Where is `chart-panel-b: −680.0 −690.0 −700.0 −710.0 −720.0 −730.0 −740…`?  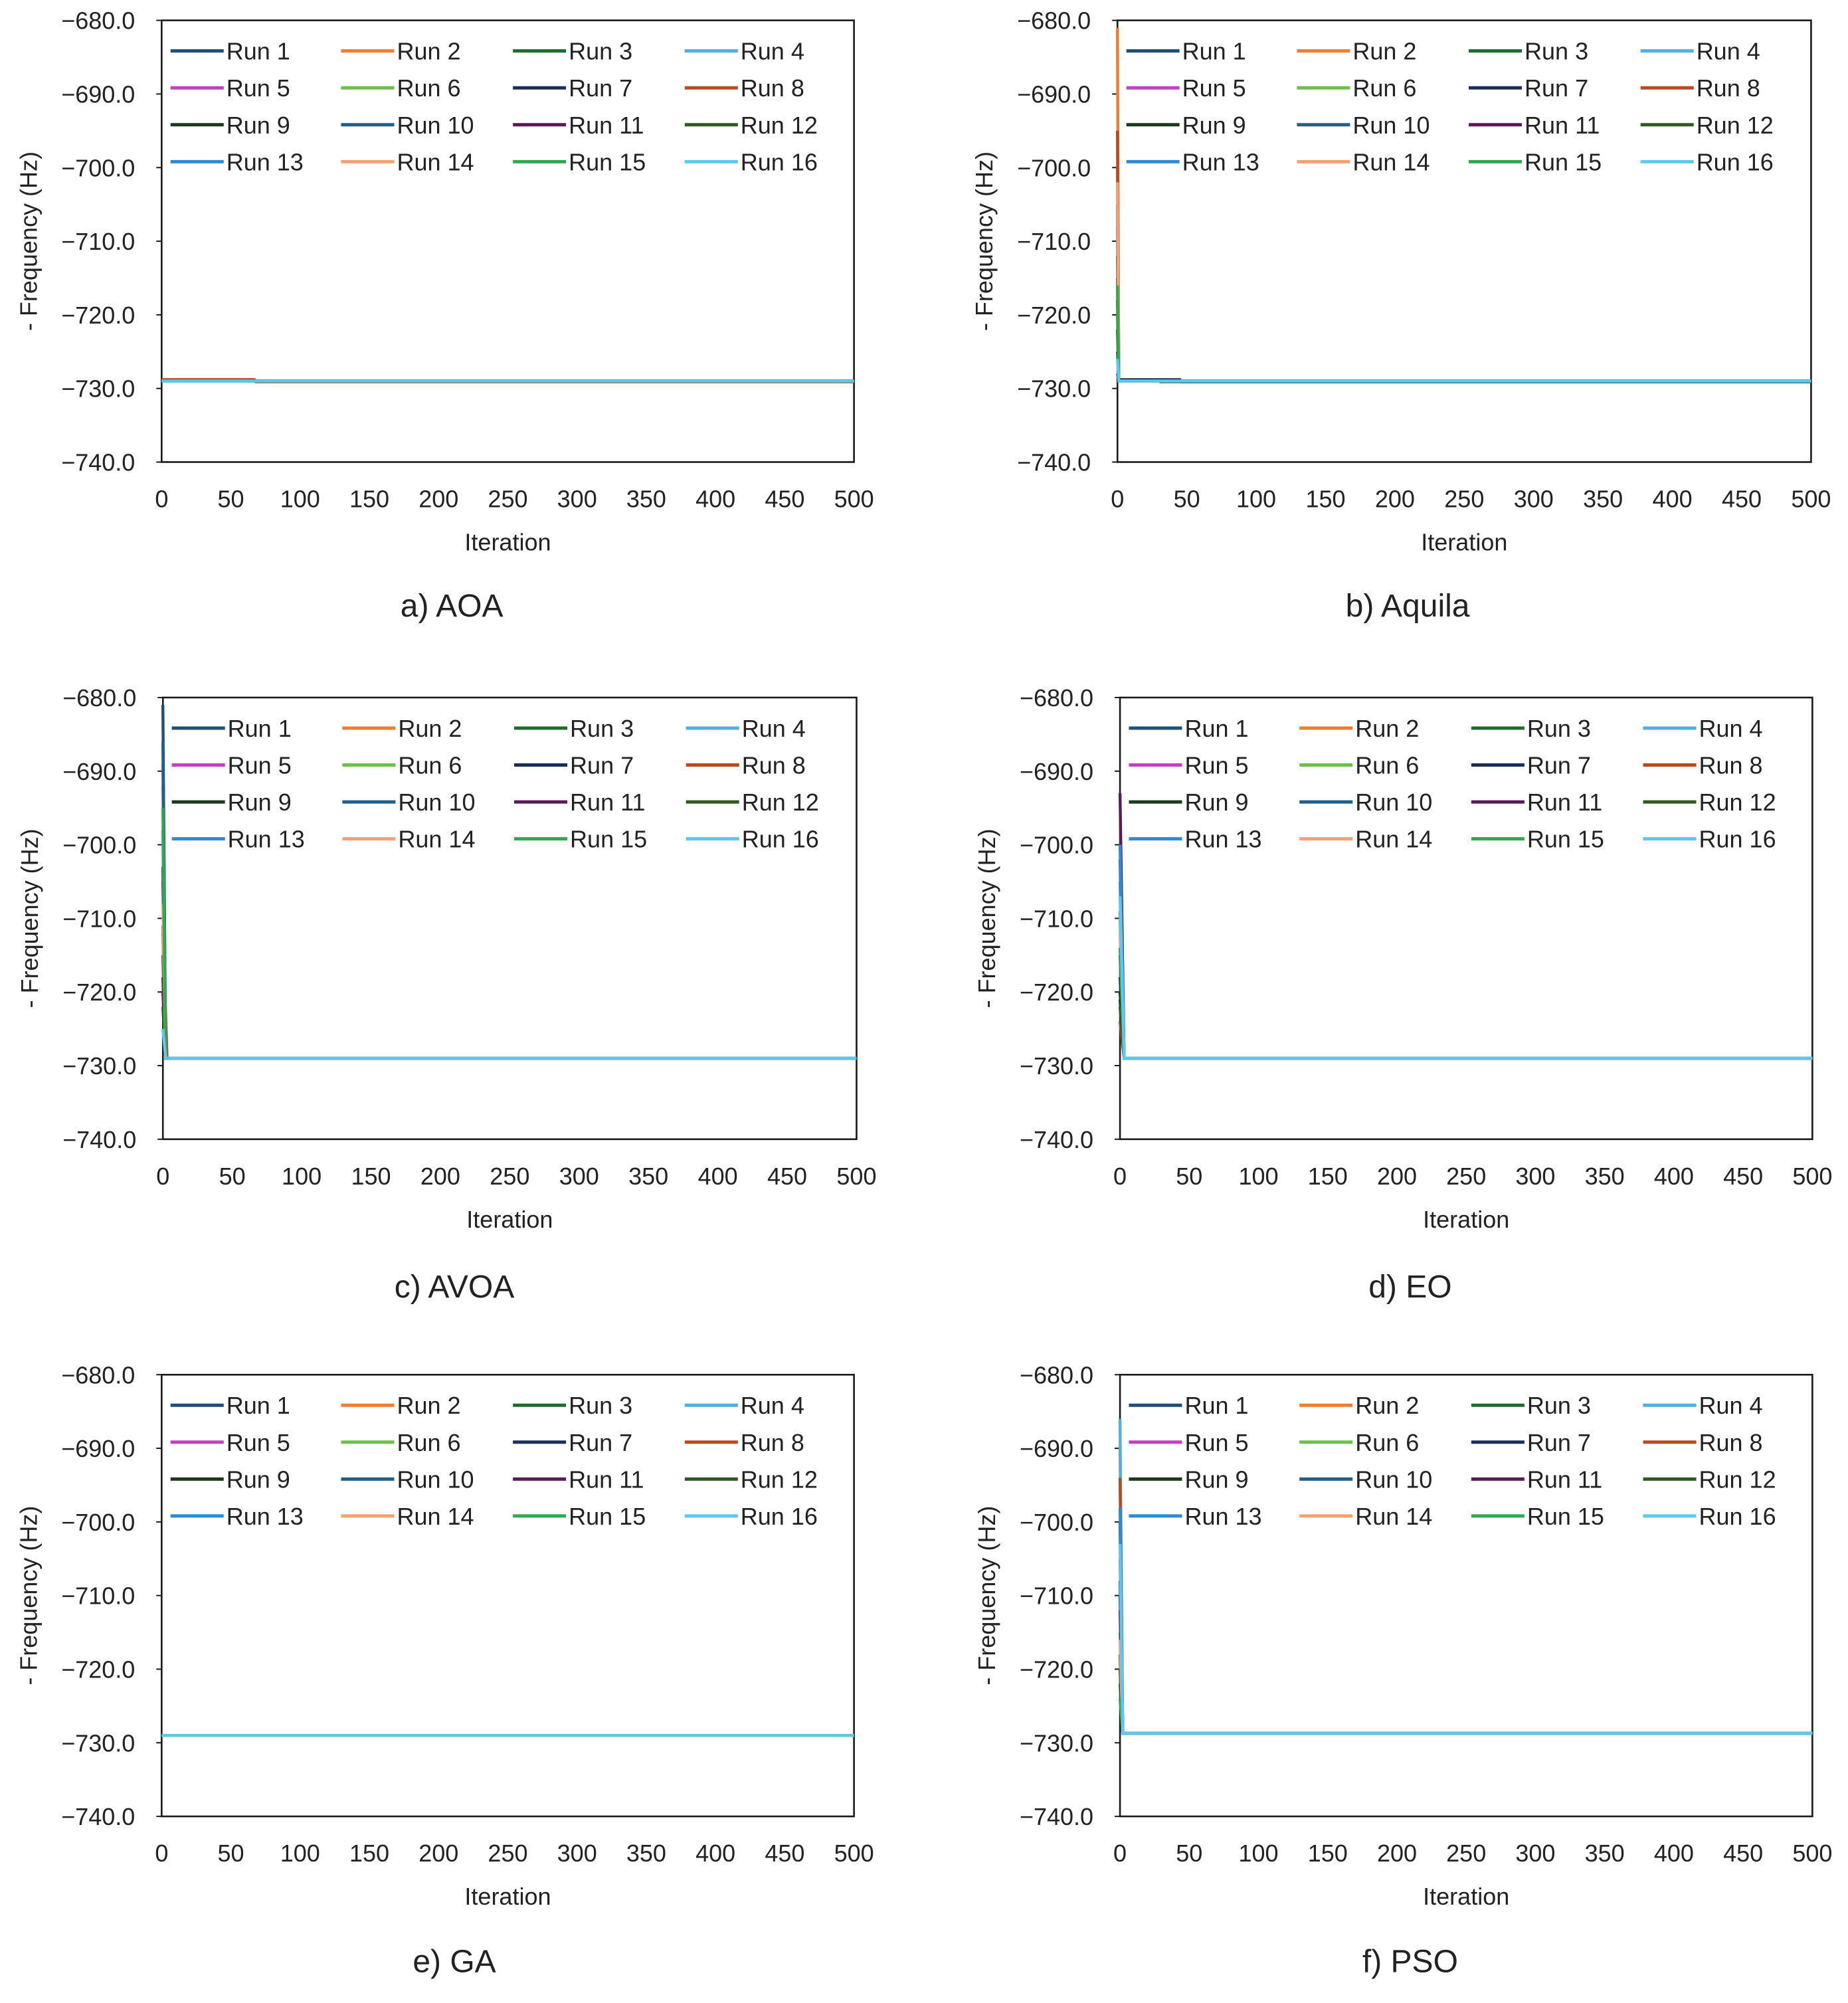 chart-panel-b: −680.0 −690.0 −700.0 −710.0 −720.0 −730.0 −740… is located at coordinates (1400, 315).